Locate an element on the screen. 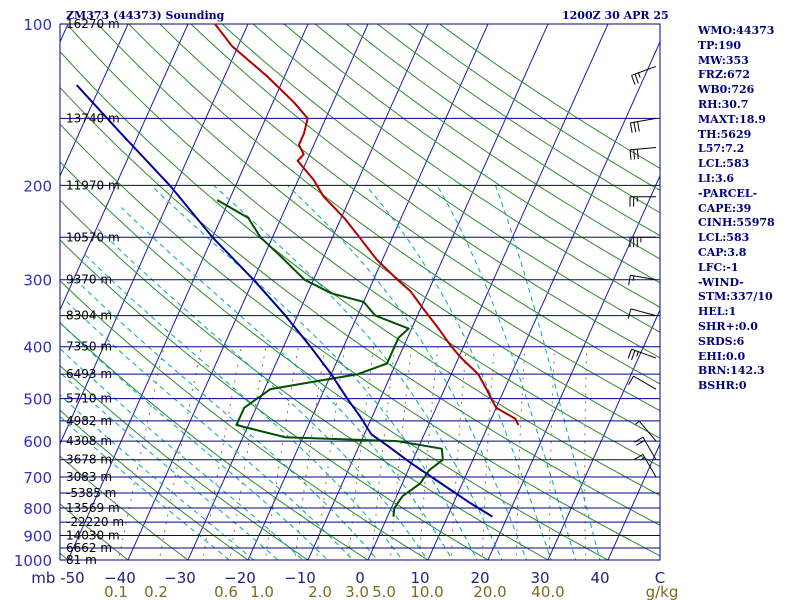 The height and width of the screenshot is (600, 800). index-line: TP:190 is located at coordinates (720, 45).